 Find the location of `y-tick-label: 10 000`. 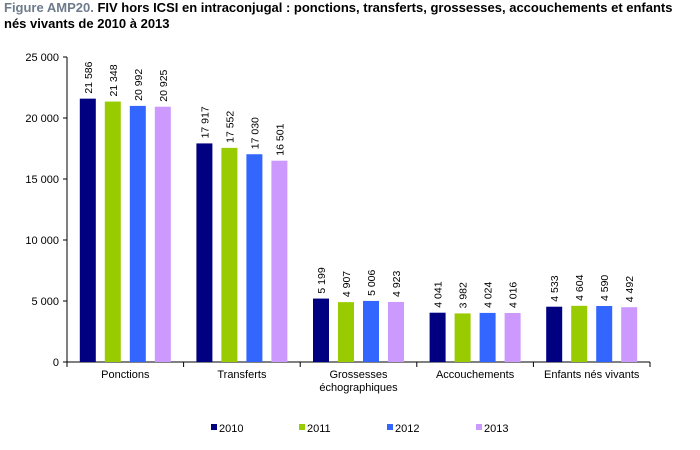

y-tick-label: 10 000 is located at coordinates (42, 241).